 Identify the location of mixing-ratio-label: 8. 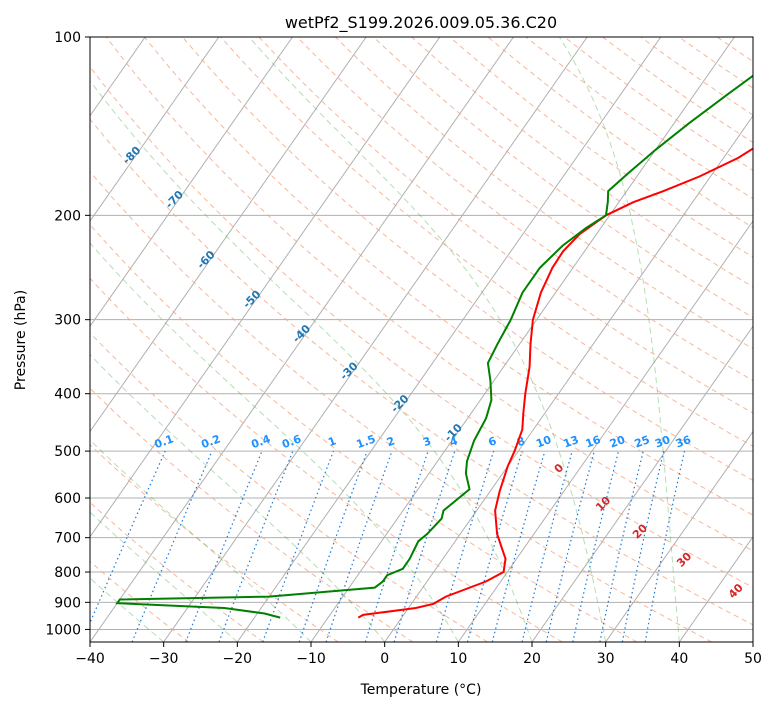
(521, 441).